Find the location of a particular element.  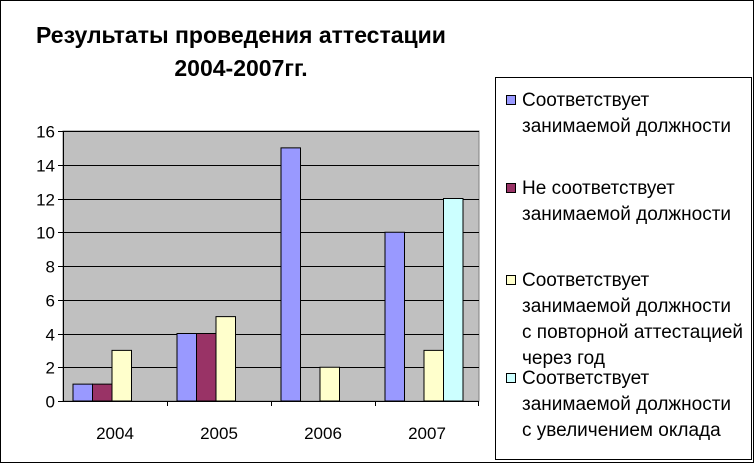

y-tick-label: 4 is located at coordinates (50, 335).